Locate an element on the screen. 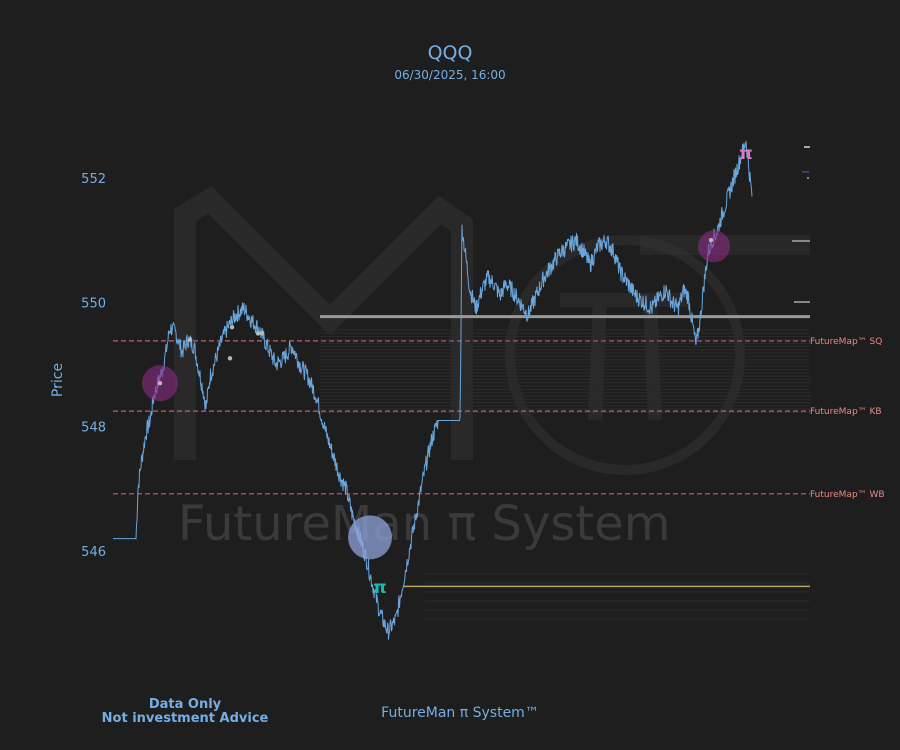 The image size is (900, 750). level-label-1: FutureMap™ KB is located at coordinates (846, 412).